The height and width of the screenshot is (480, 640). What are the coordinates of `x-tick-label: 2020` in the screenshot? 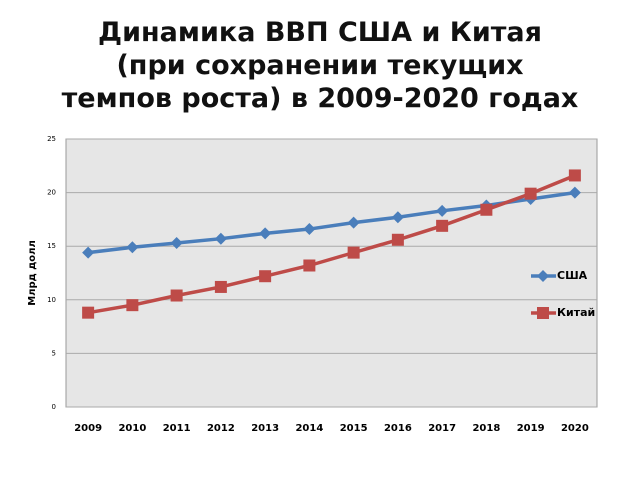 It's located at (575, 428).